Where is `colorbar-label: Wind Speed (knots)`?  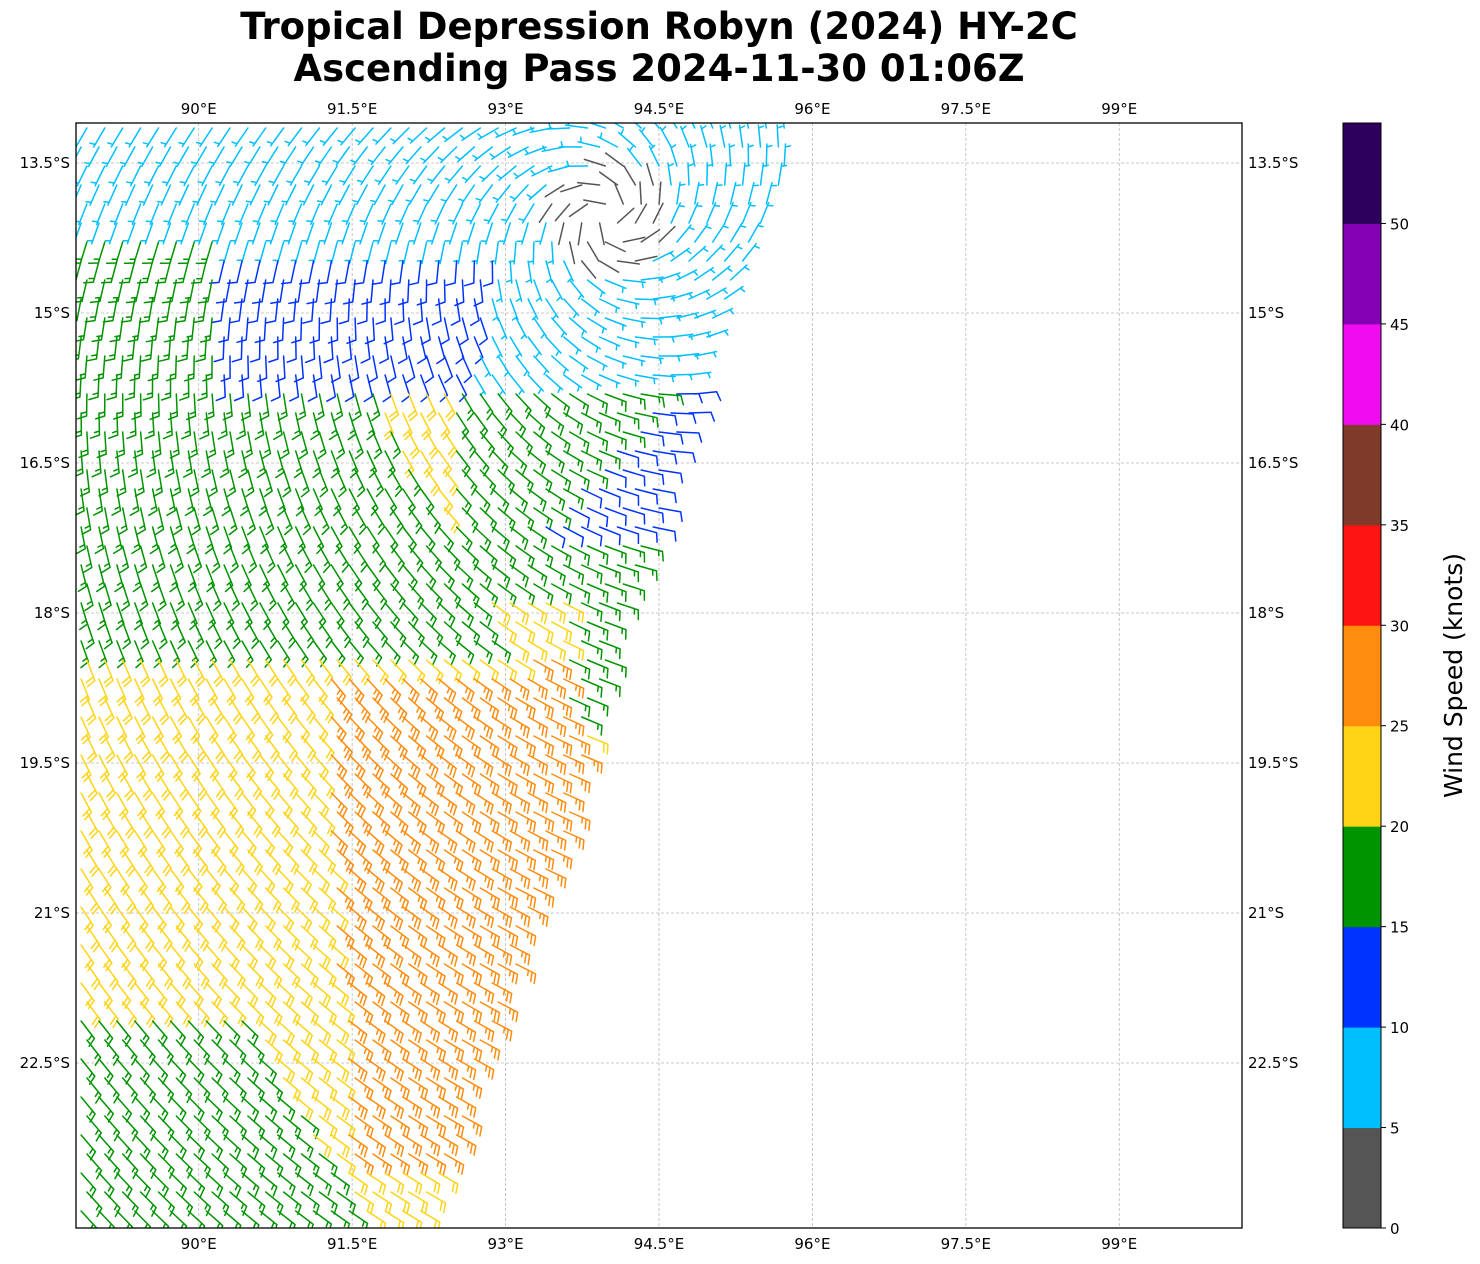
colorbar-label: Wind Speed (knots) is located at coordinates (1453, 675).